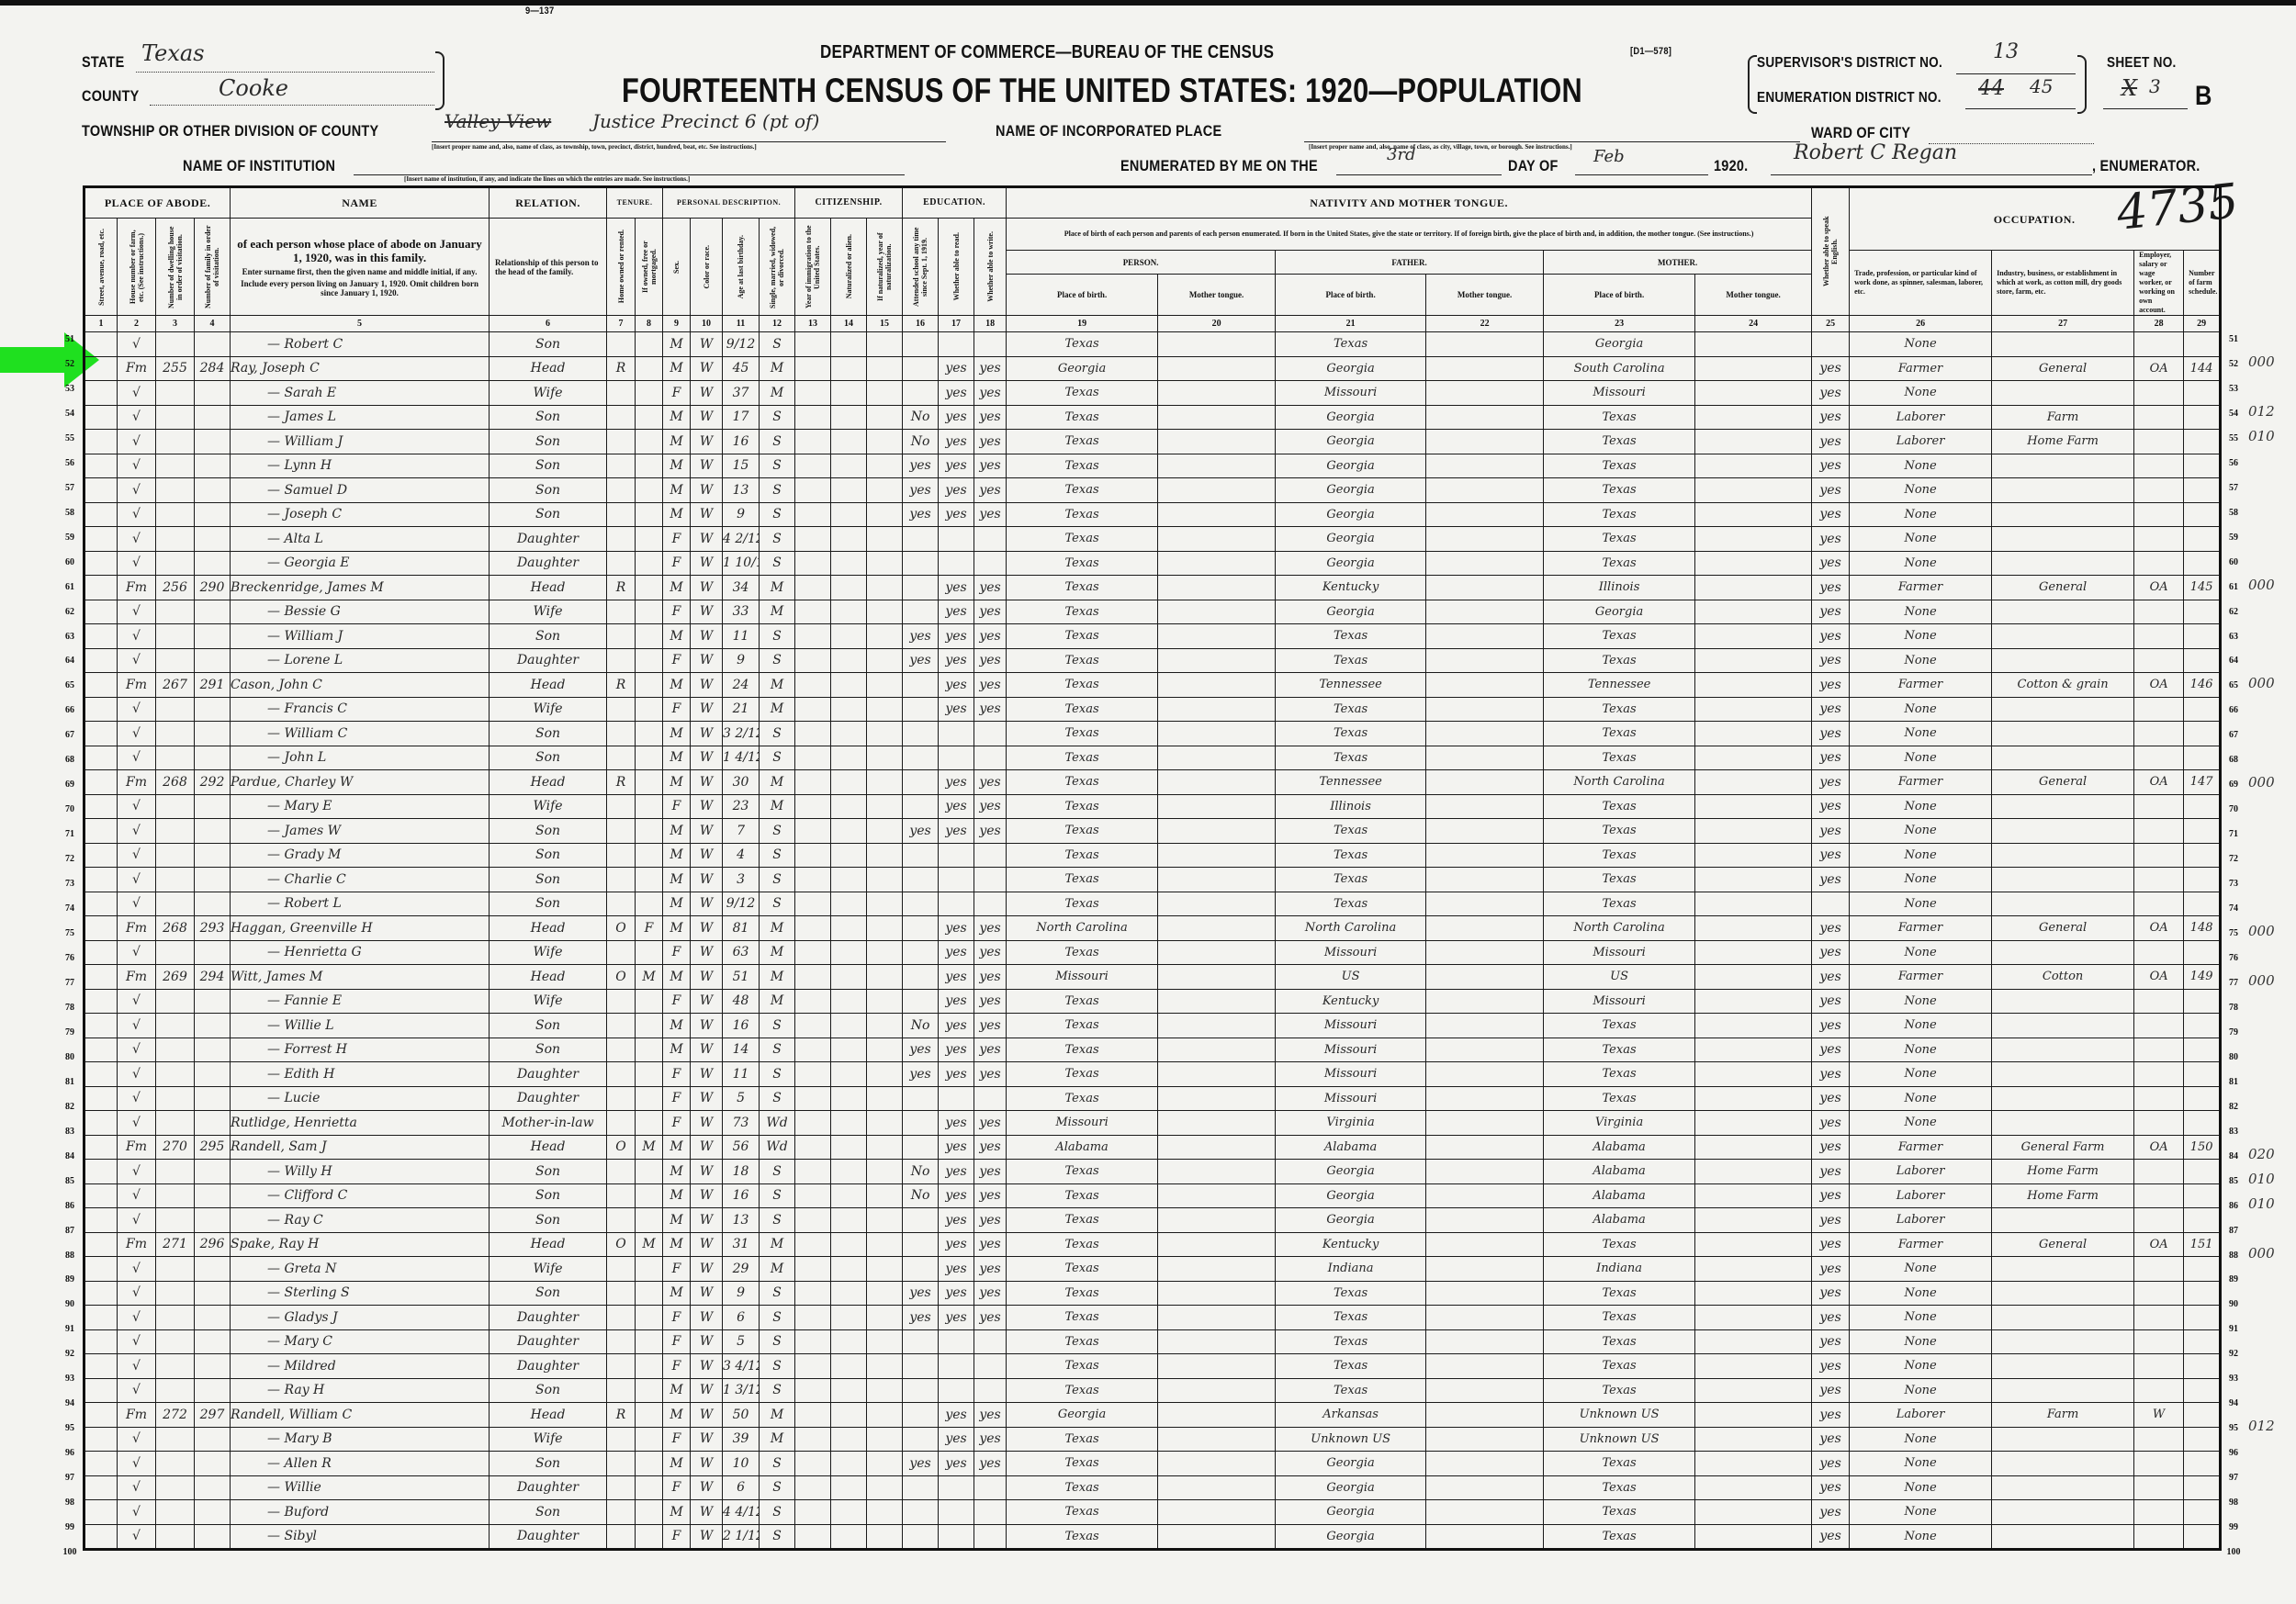 The height and width of the screenshot is (1604, 2296). Describe the element at coordinates (741, 1293) in the screenshot. I see `cell-age: 9` at that location.